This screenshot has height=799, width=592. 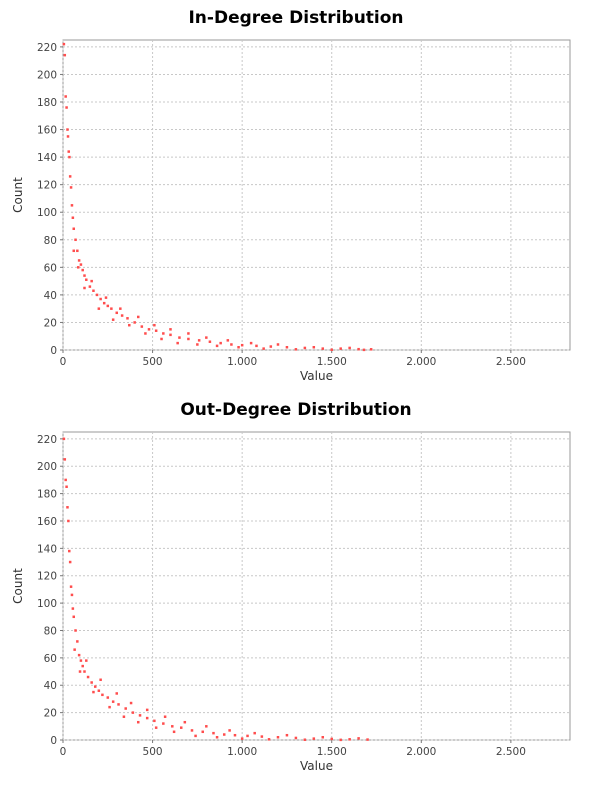 I want to click on x-tick-label: 1.500, so click(x=332, y=362).